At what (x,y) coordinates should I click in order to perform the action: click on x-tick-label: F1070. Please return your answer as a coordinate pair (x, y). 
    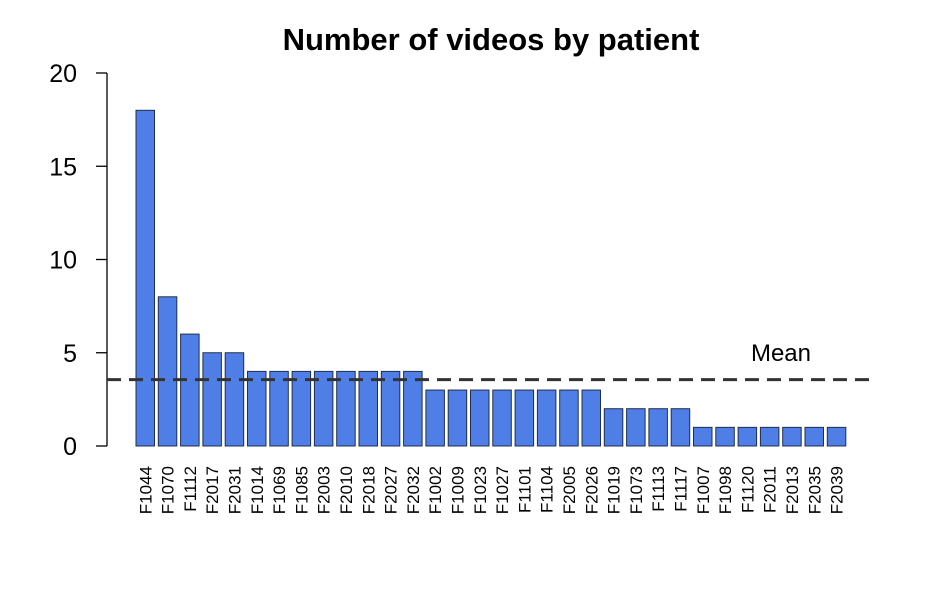
    Looking at the image, I should click on (168, 490).